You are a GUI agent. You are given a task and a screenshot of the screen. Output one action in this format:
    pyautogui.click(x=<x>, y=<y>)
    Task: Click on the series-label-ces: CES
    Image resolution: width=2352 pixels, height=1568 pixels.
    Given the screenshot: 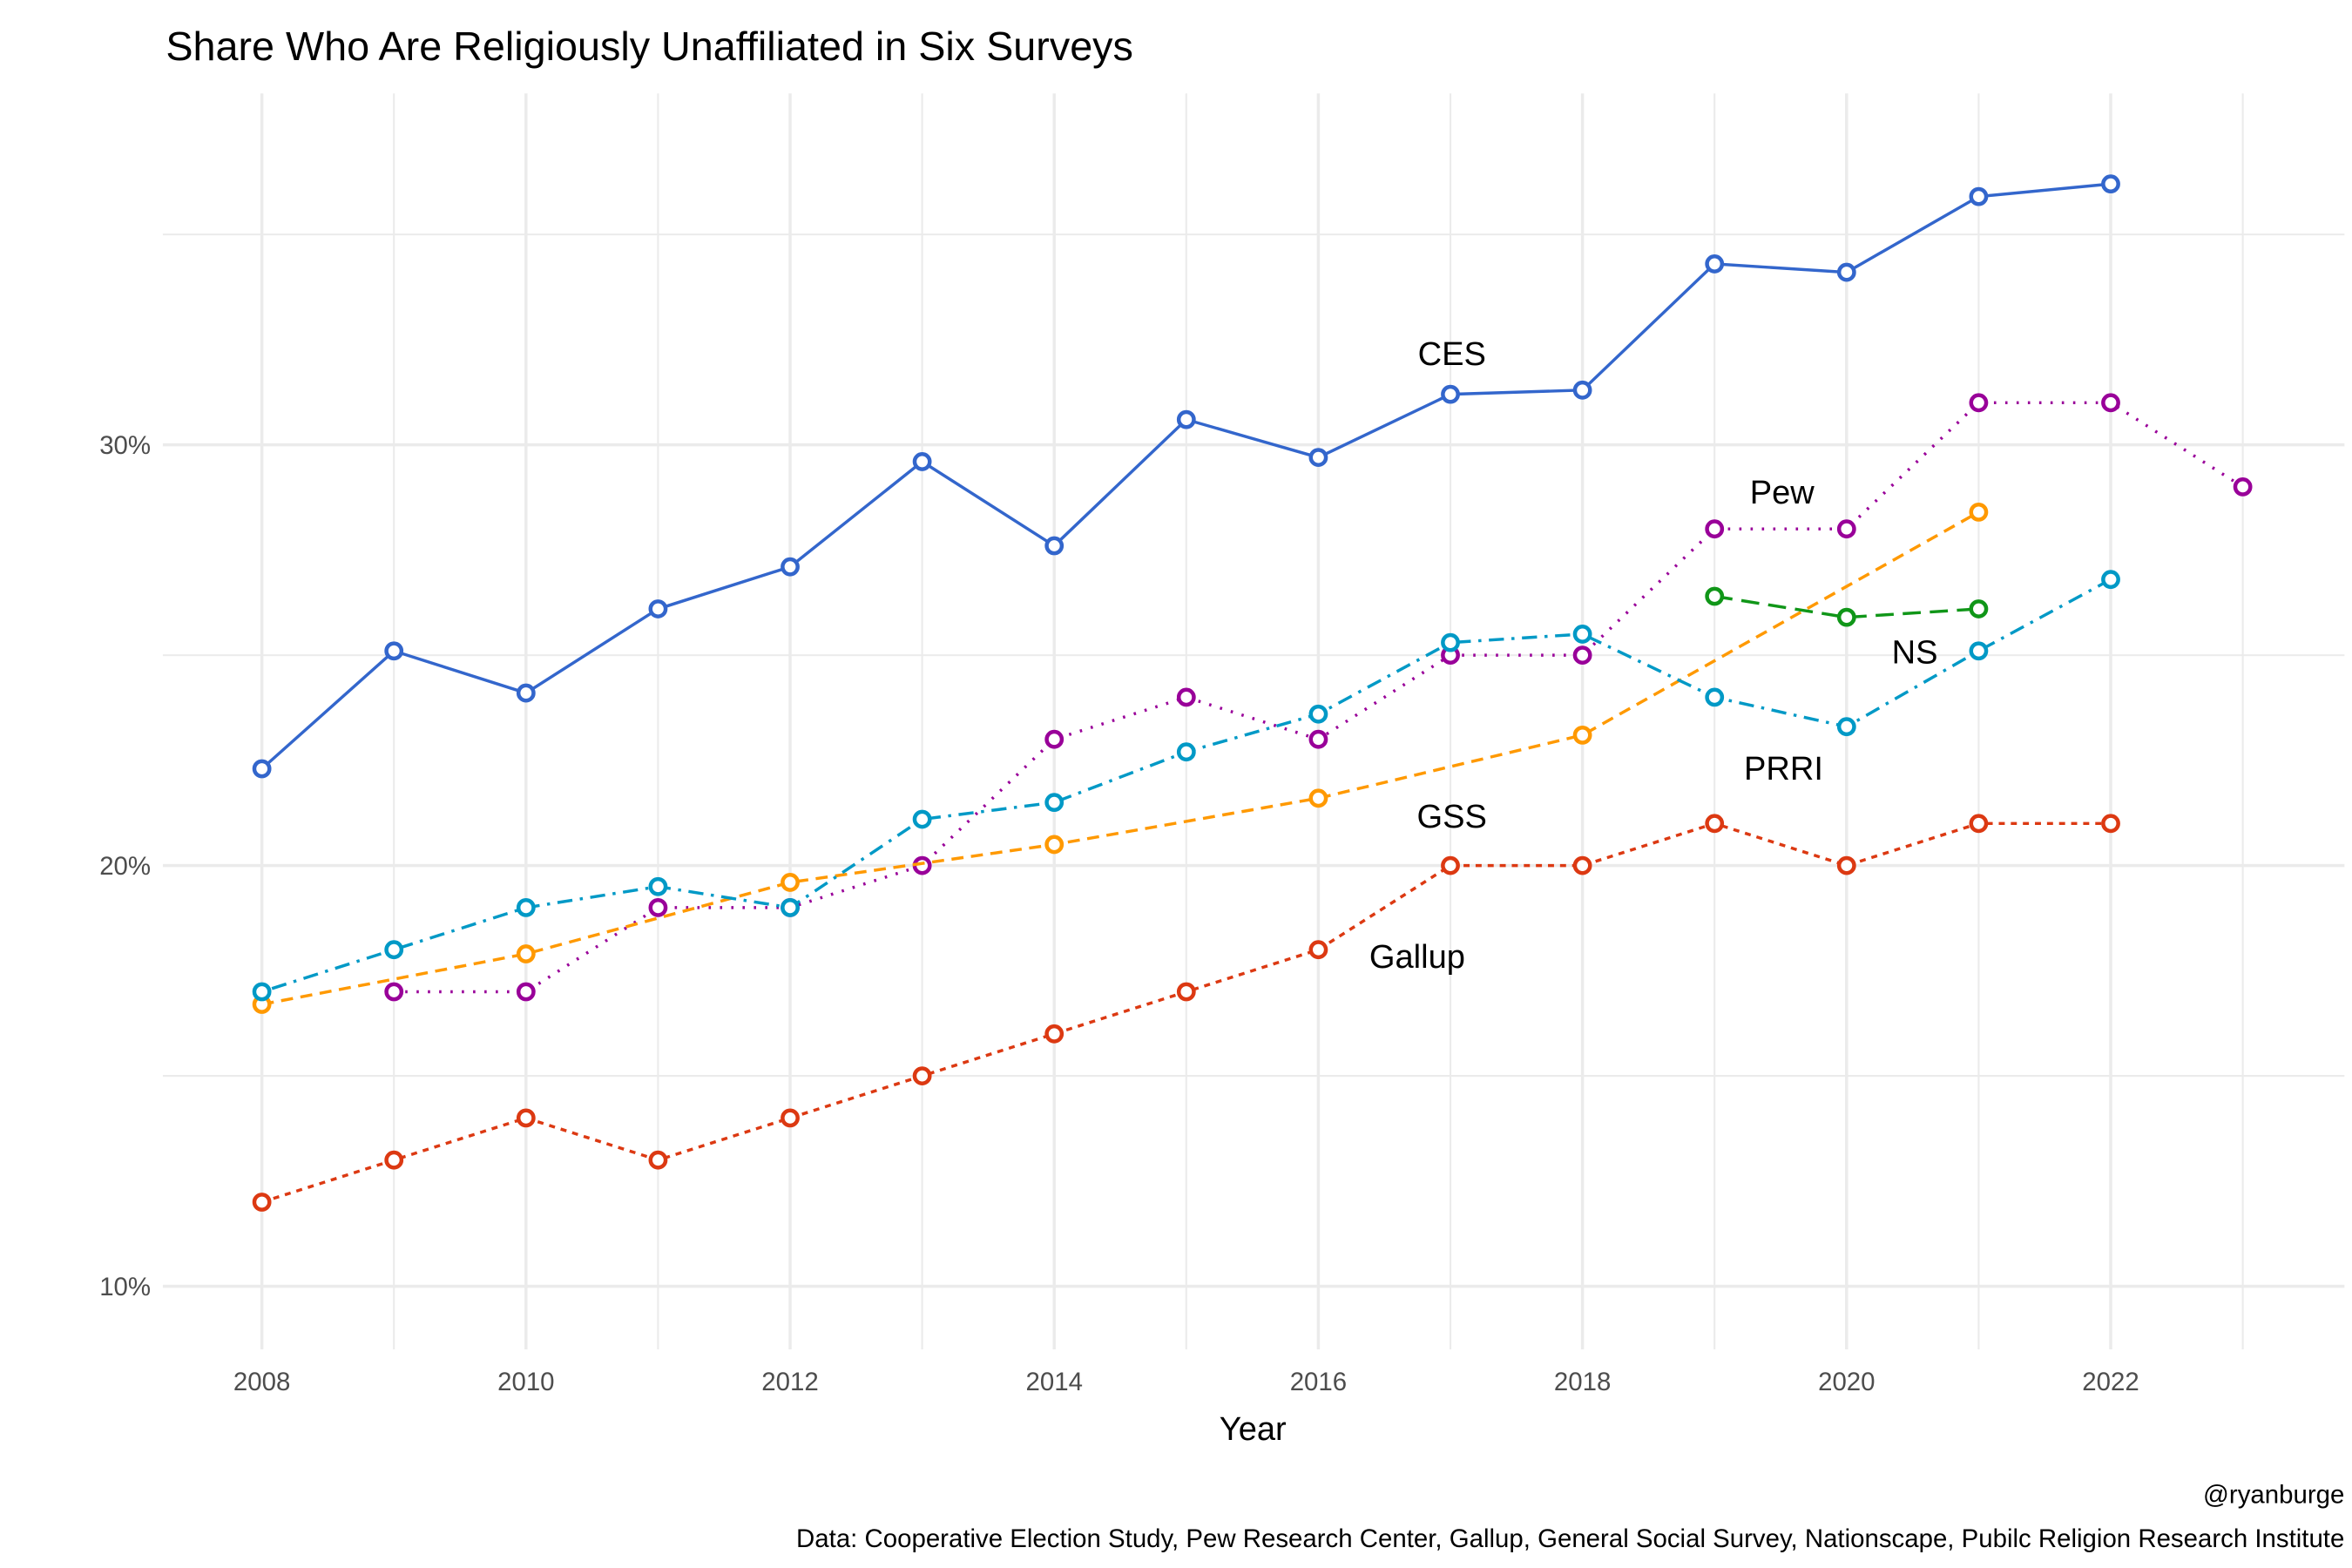 What is the action you would take?
    pyautogui.click(x=1452, y=354)
    